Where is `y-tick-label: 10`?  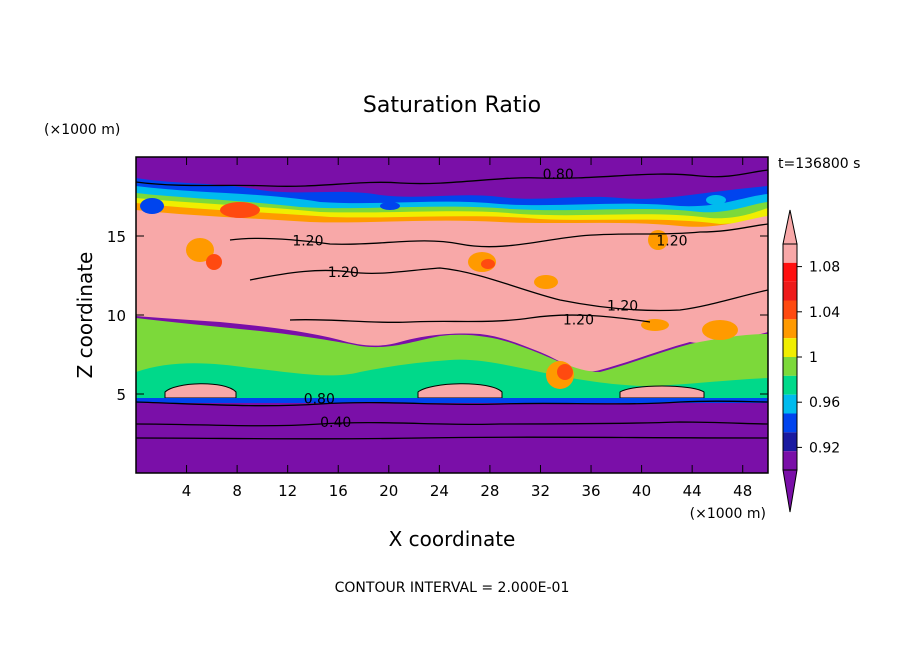
y-tick-label: 10 is located at coordinates (116, 316).